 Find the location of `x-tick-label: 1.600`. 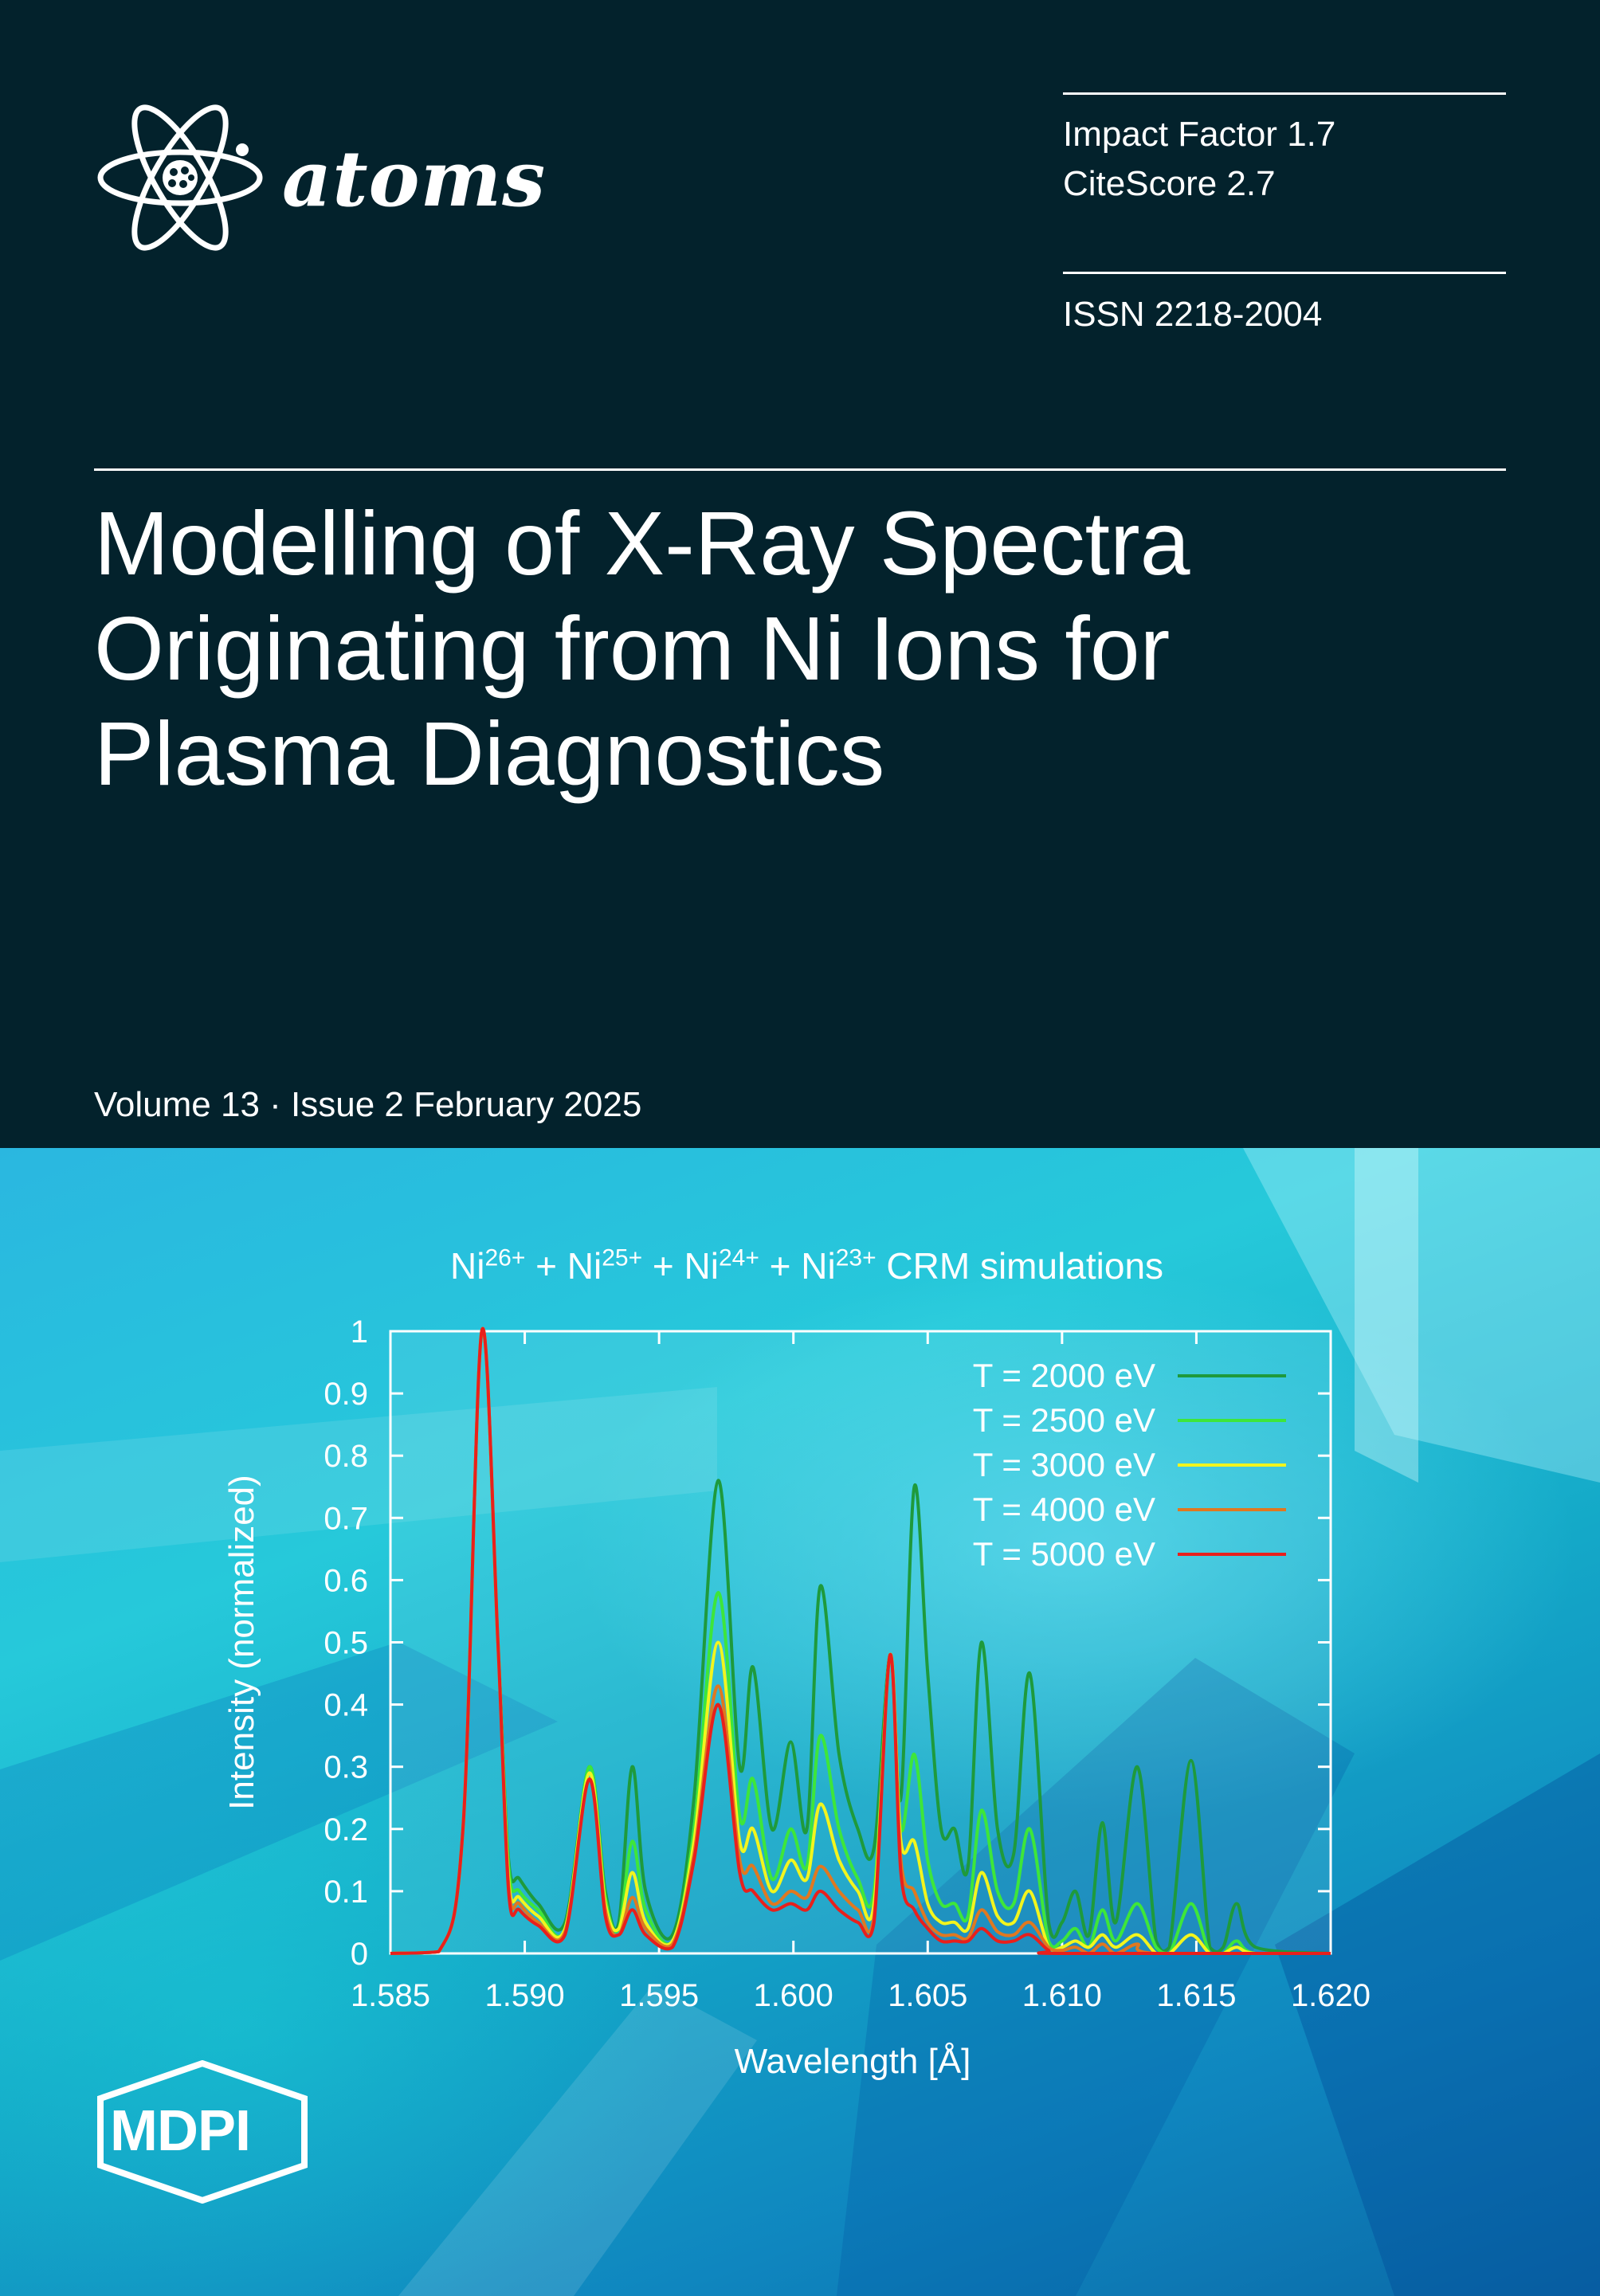

x-tick-label: 1.600 is located at coordinates (793, 1996).